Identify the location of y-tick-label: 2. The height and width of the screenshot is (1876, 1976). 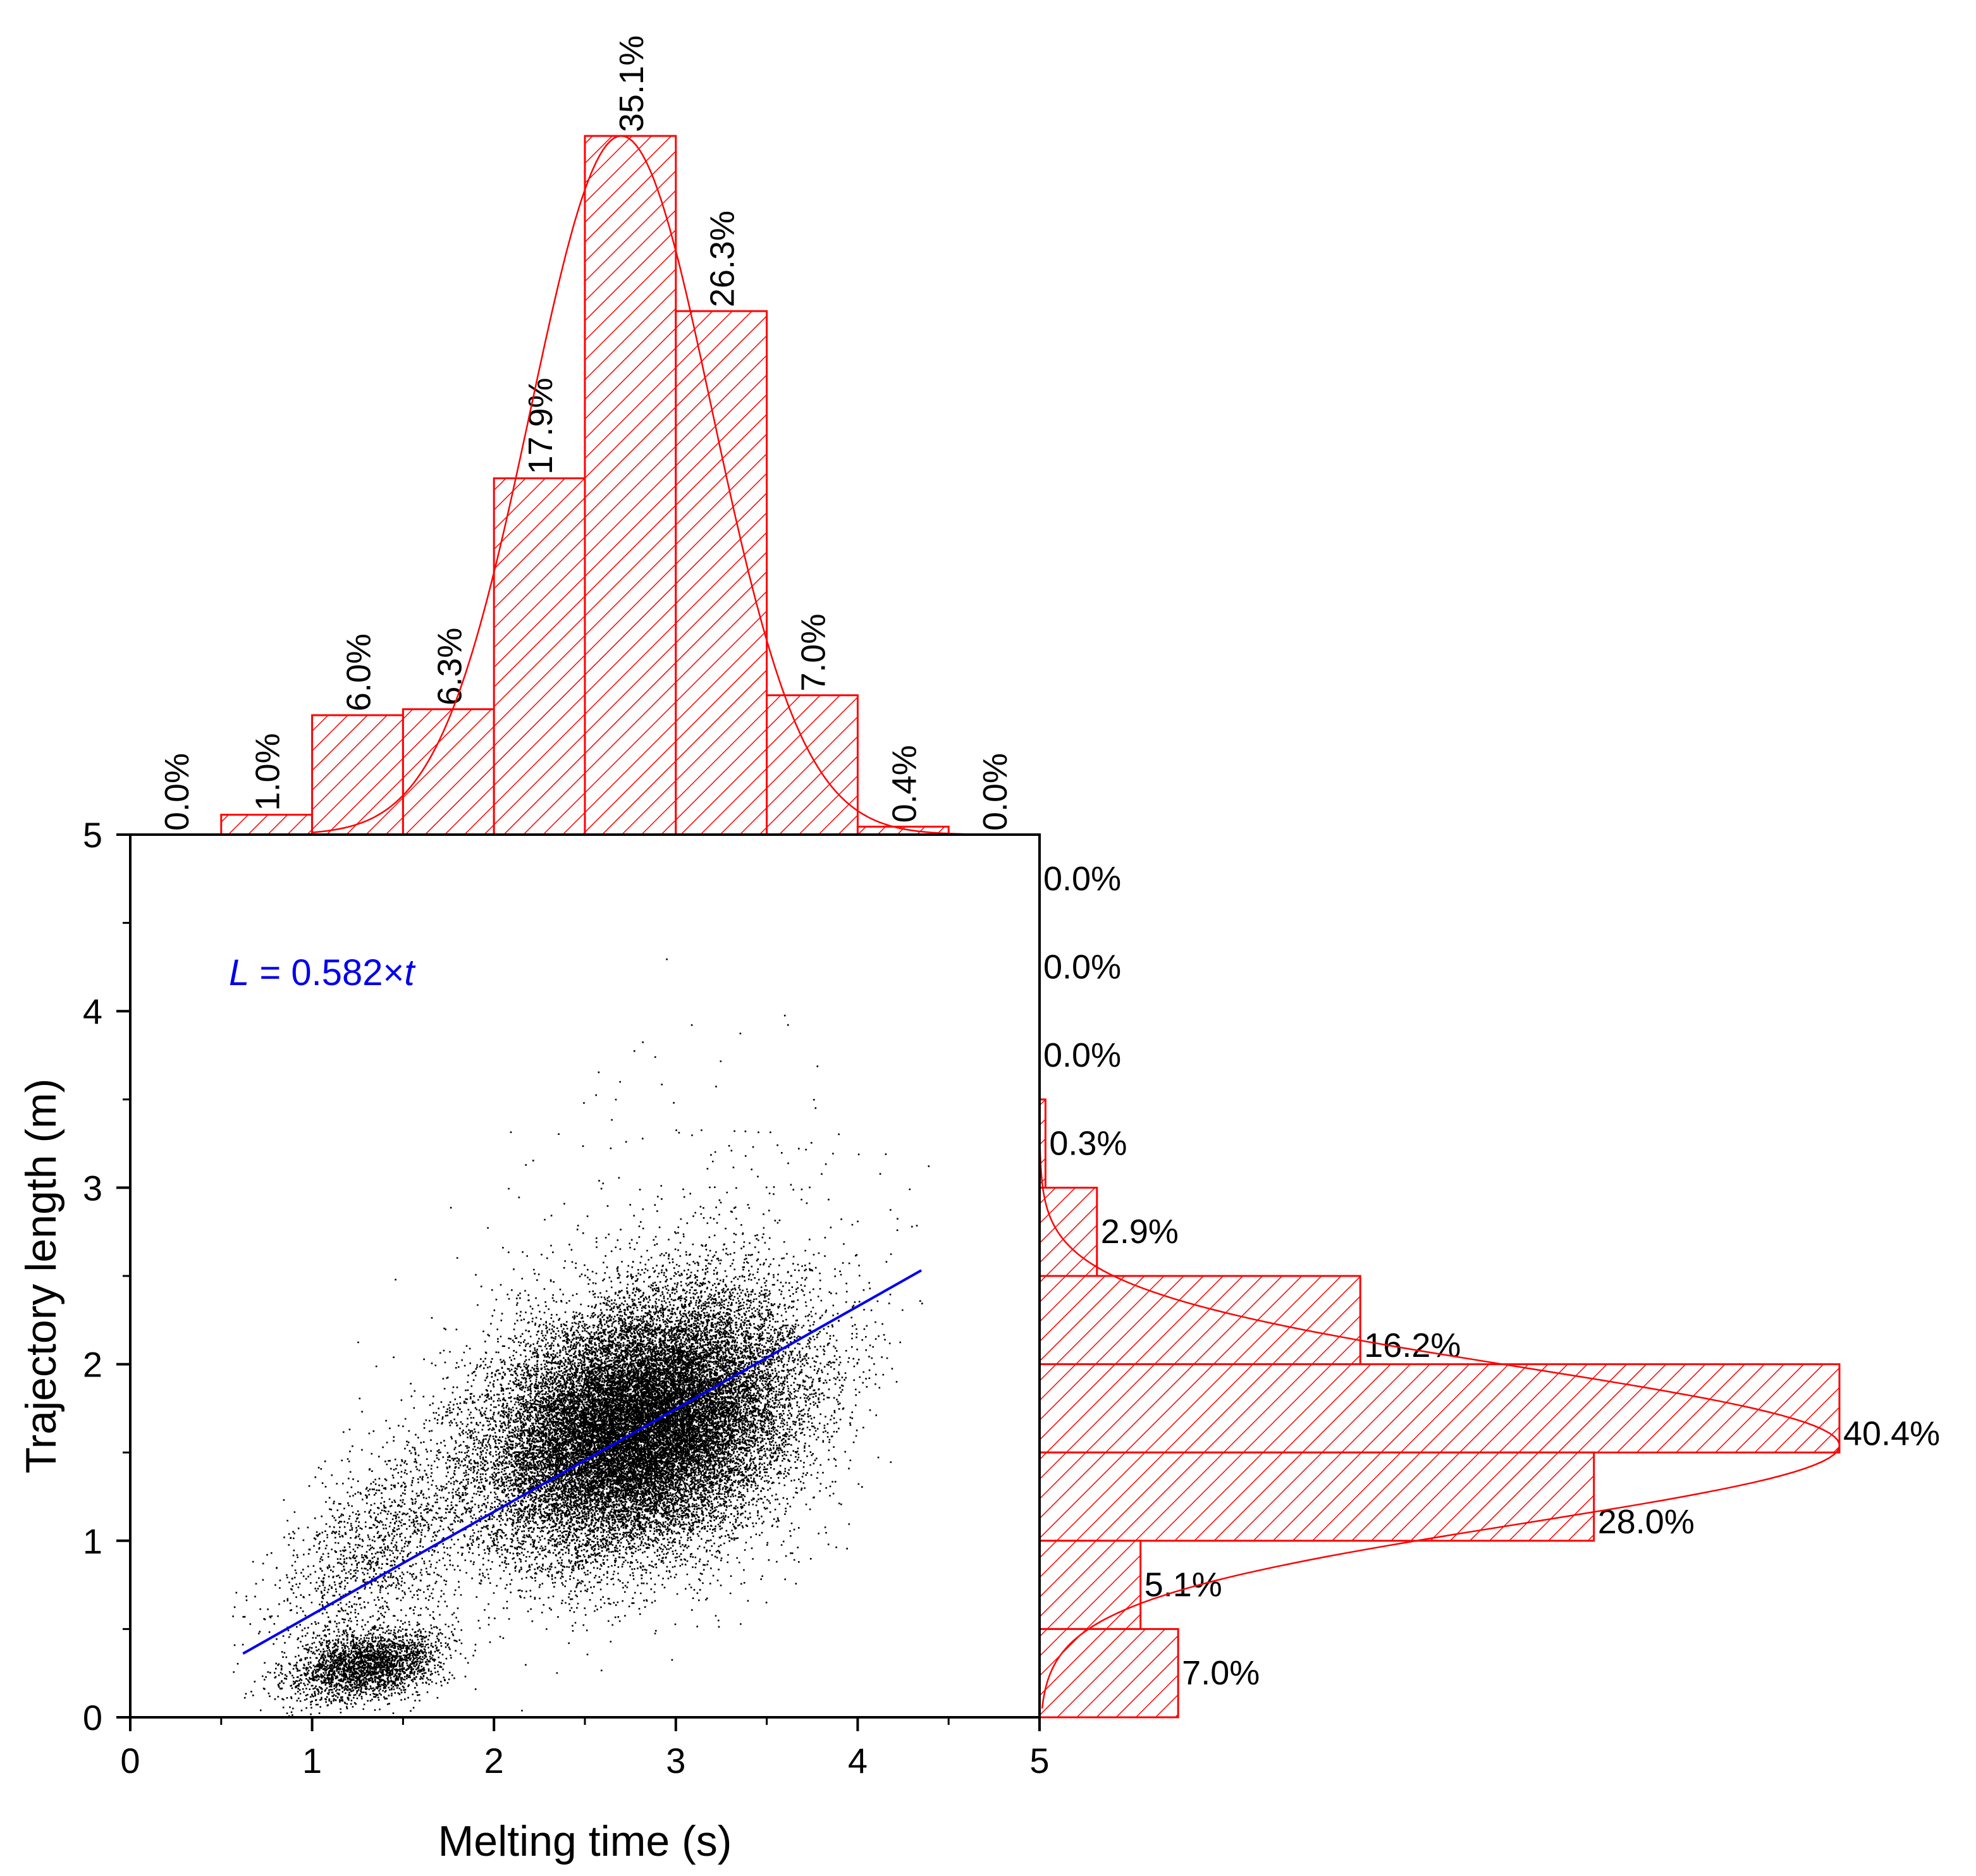
(92, 1365).